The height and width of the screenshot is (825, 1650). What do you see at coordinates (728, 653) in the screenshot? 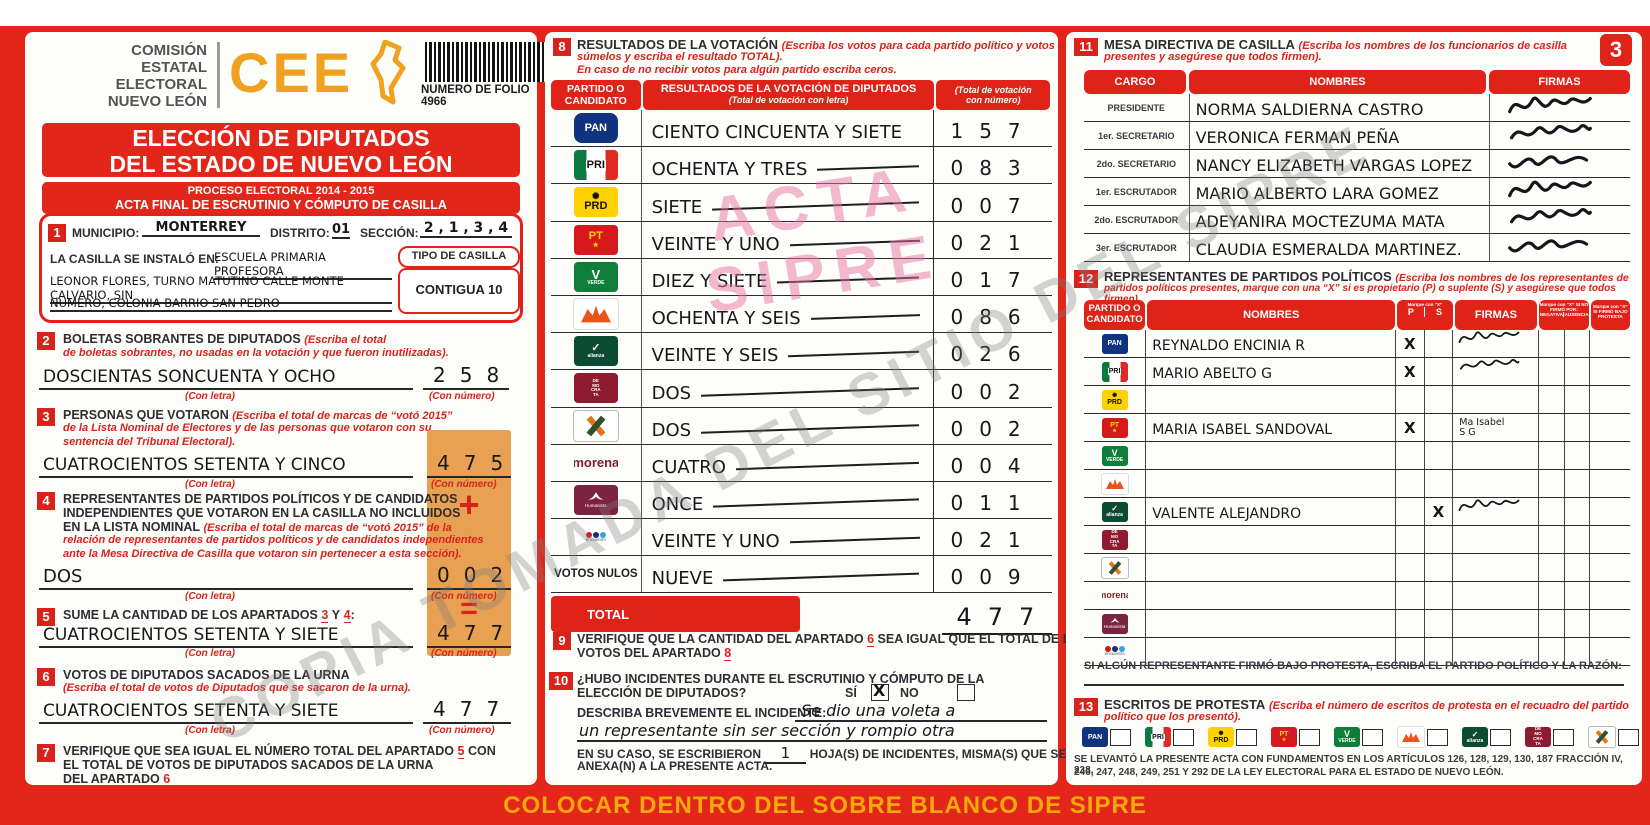
I see `ref-apartado-8: 8` at bounding box center [728, 653].